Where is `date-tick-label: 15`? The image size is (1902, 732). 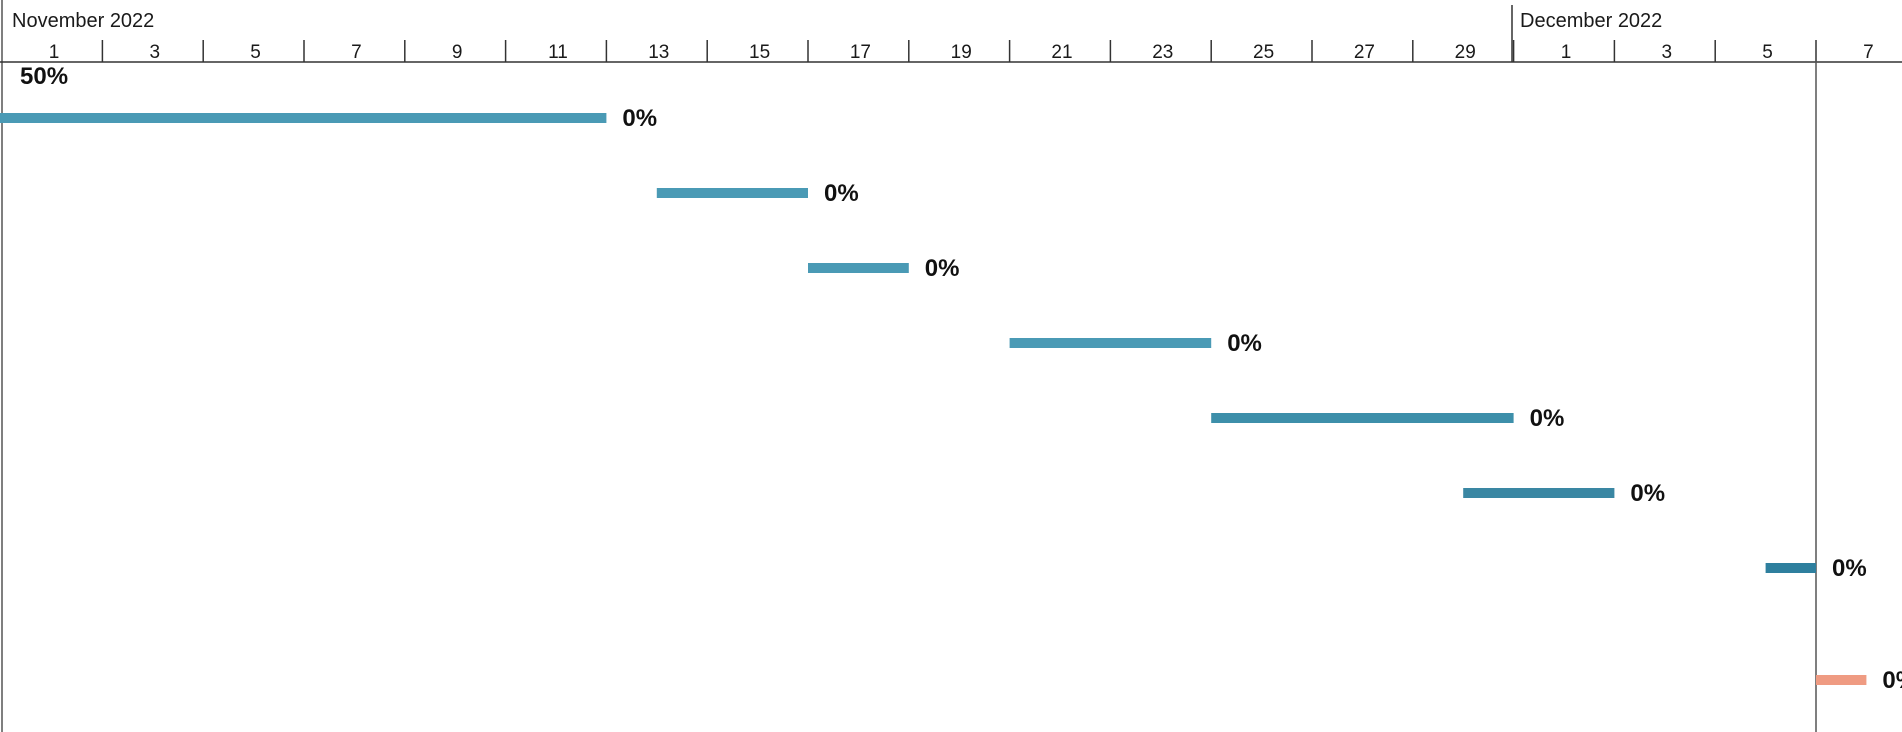
date-tick-label: 15 is located at coordinates (759, 52).